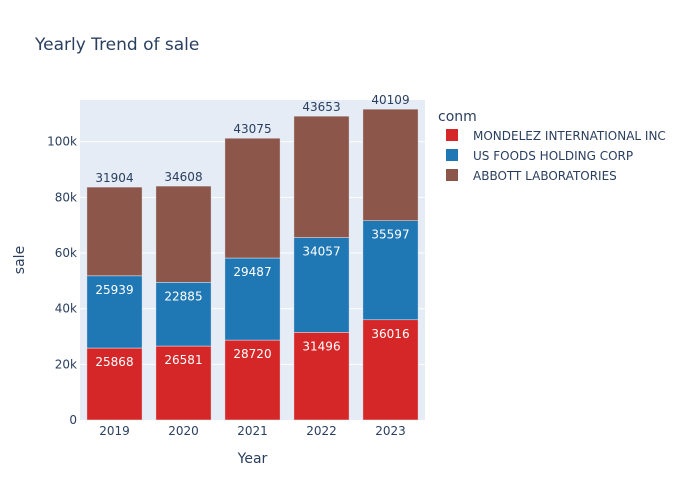 This screenshot has height=500, width=700. Describe the element at coordinates (66, 197) in the screenshot. I see `y-tick-label: 80k` at that location.